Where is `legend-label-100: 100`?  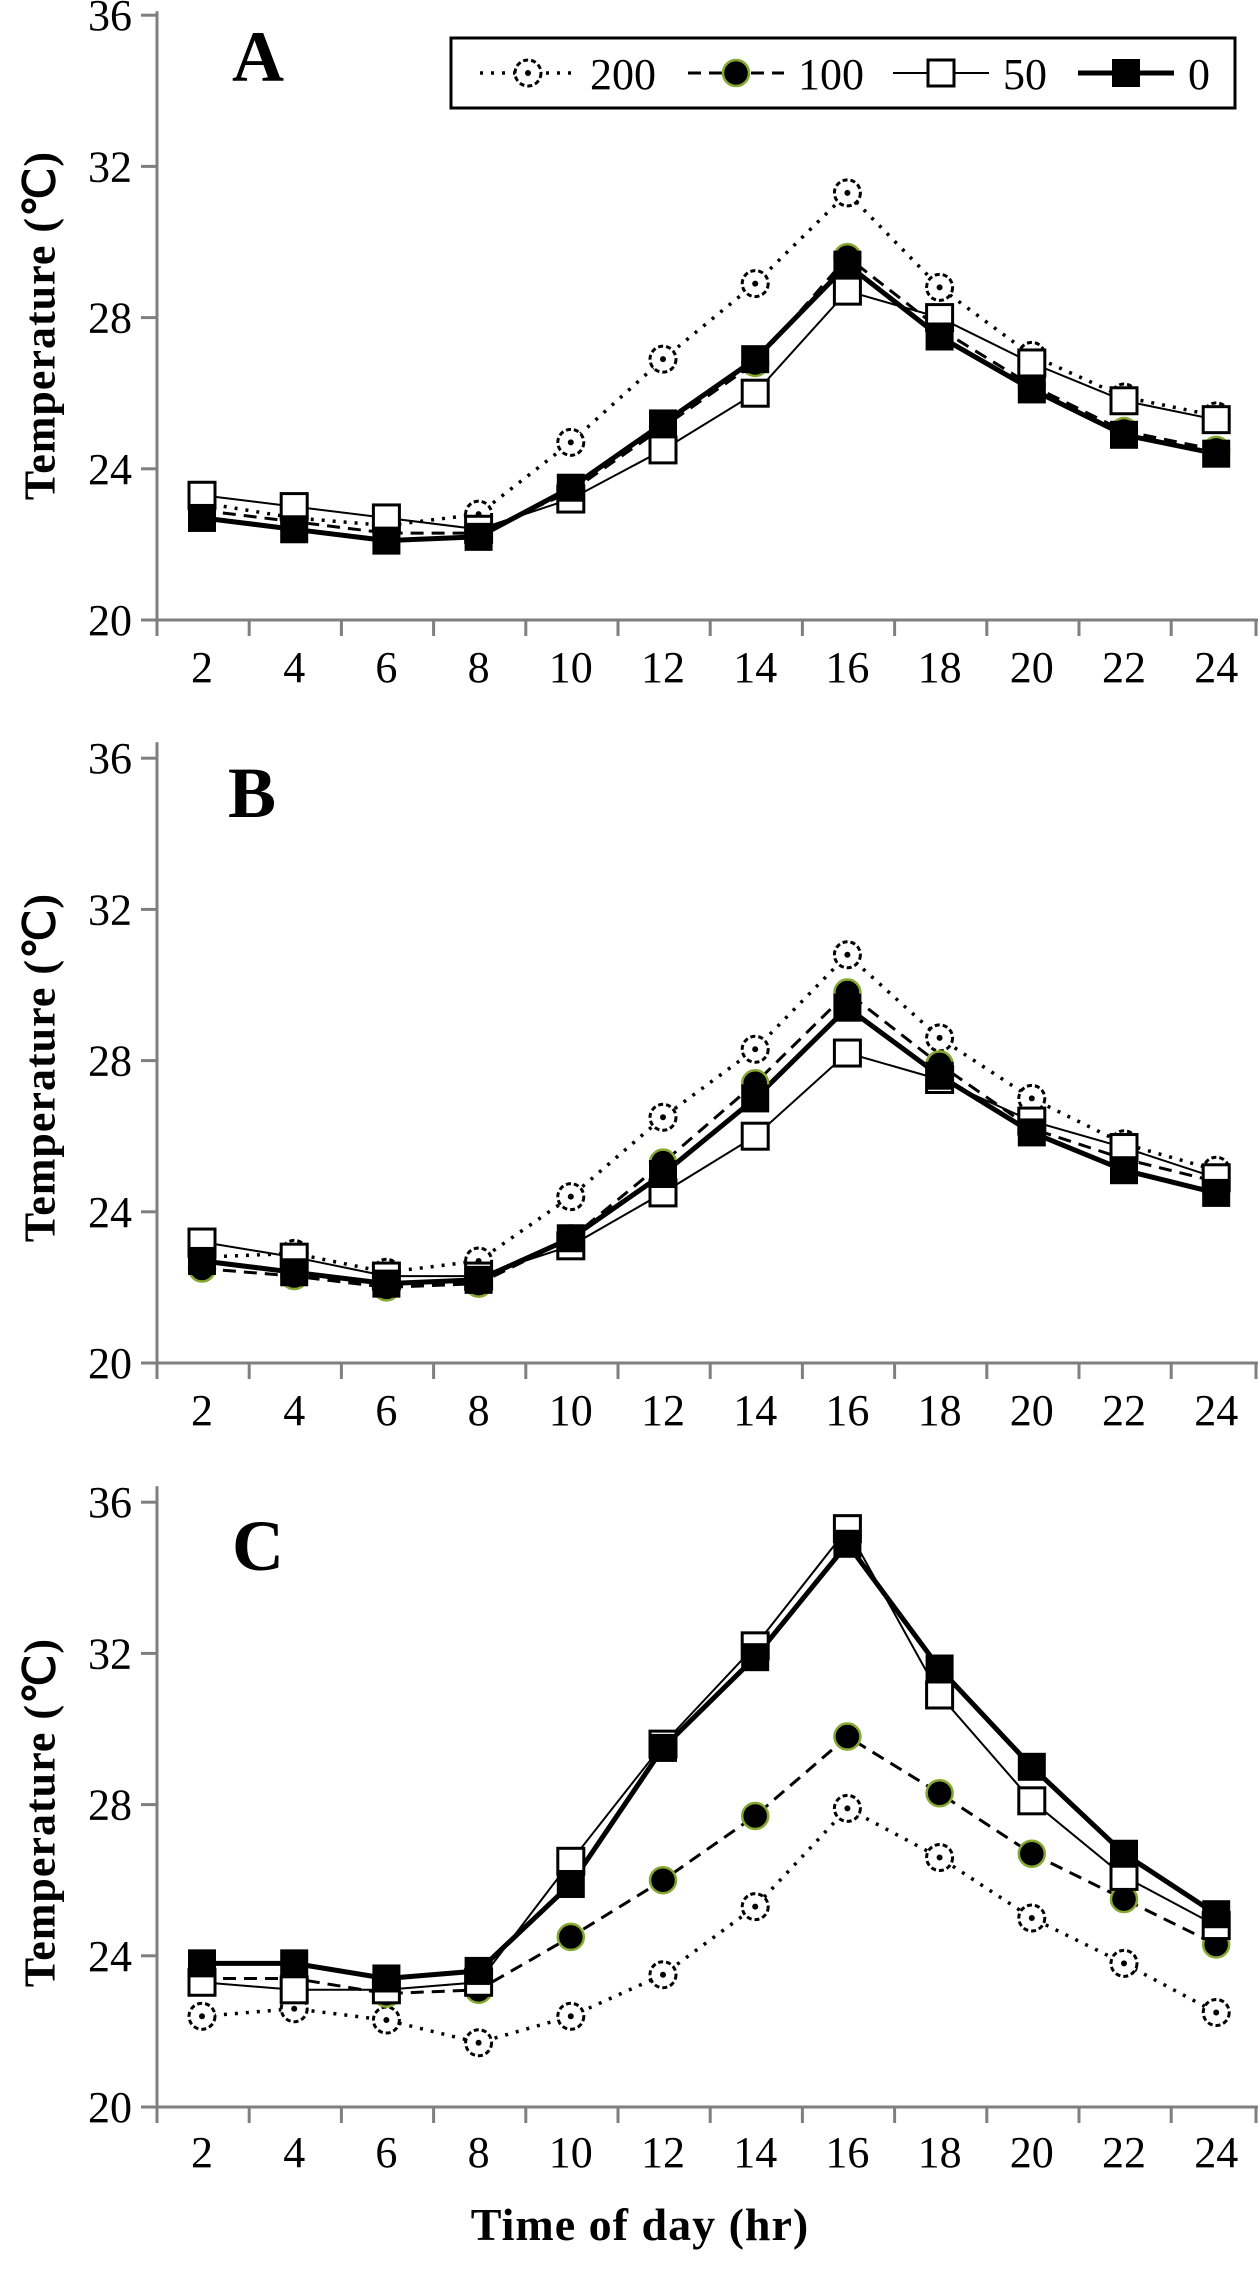
legend-label-100: 100 is located at coordinates (831, 74).